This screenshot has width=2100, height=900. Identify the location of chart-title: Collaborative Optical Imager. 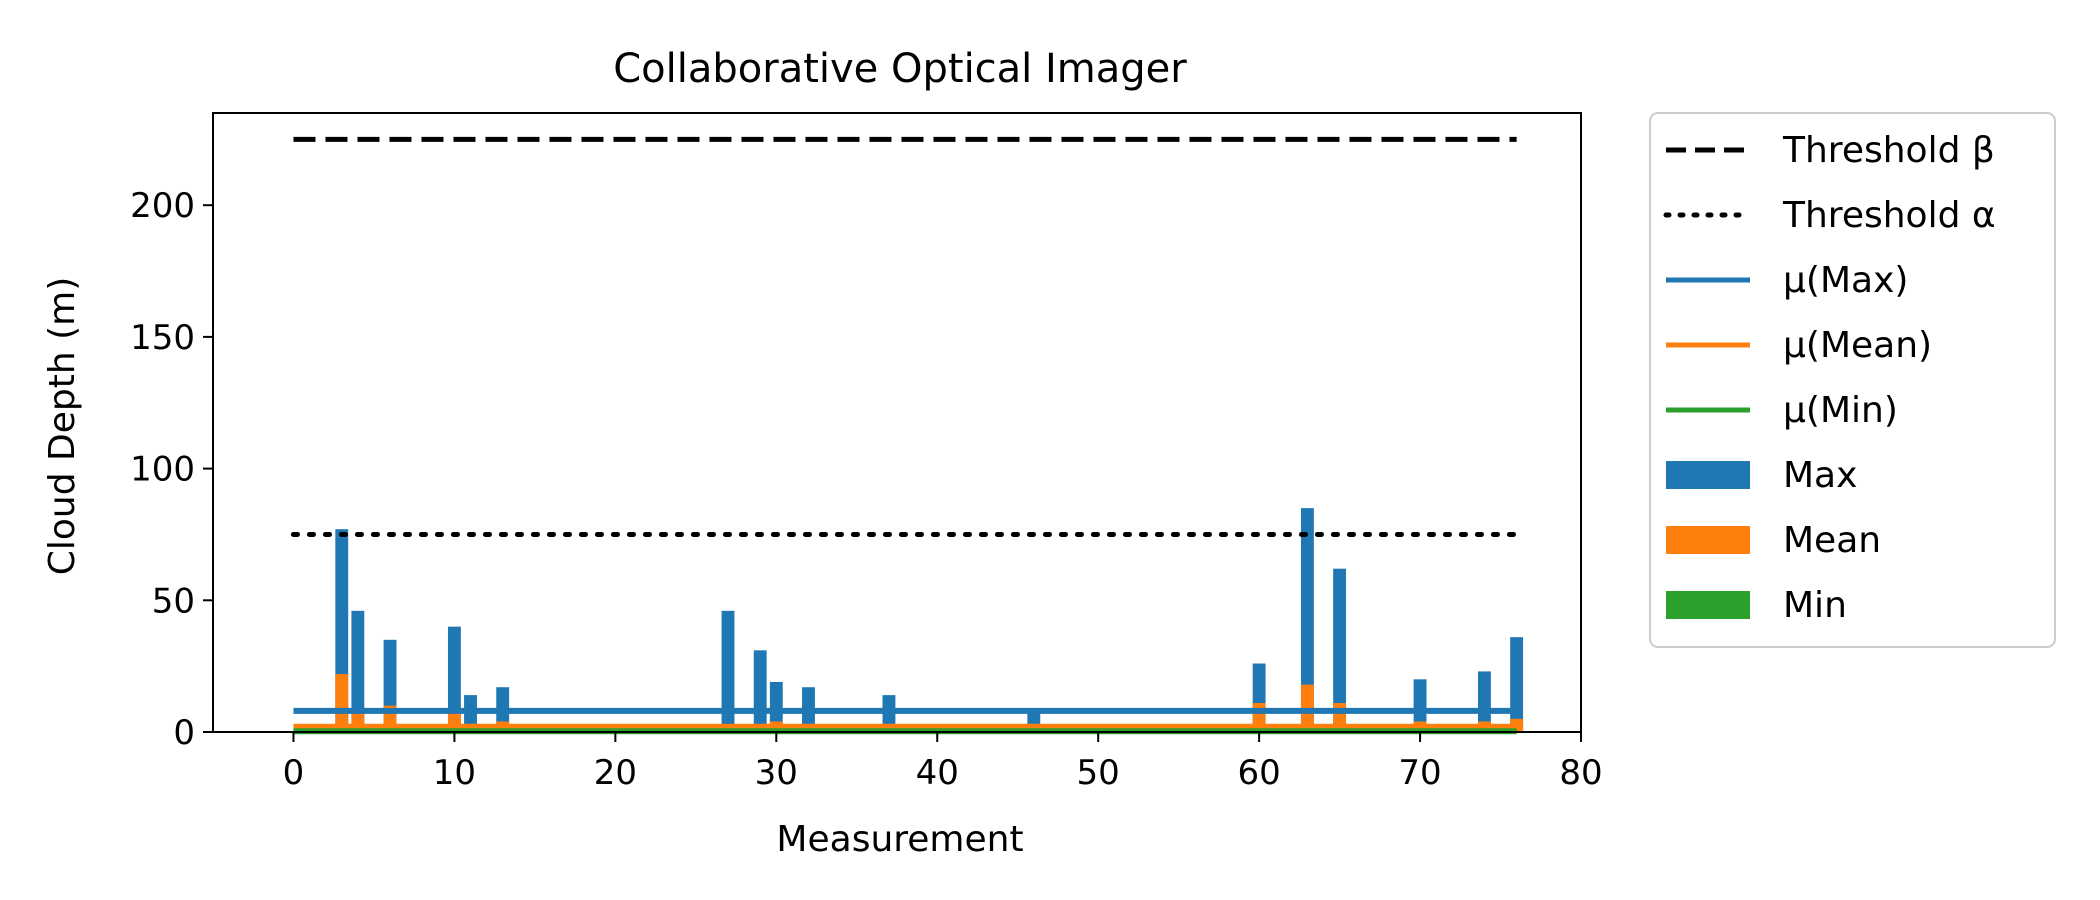
(900, 69).